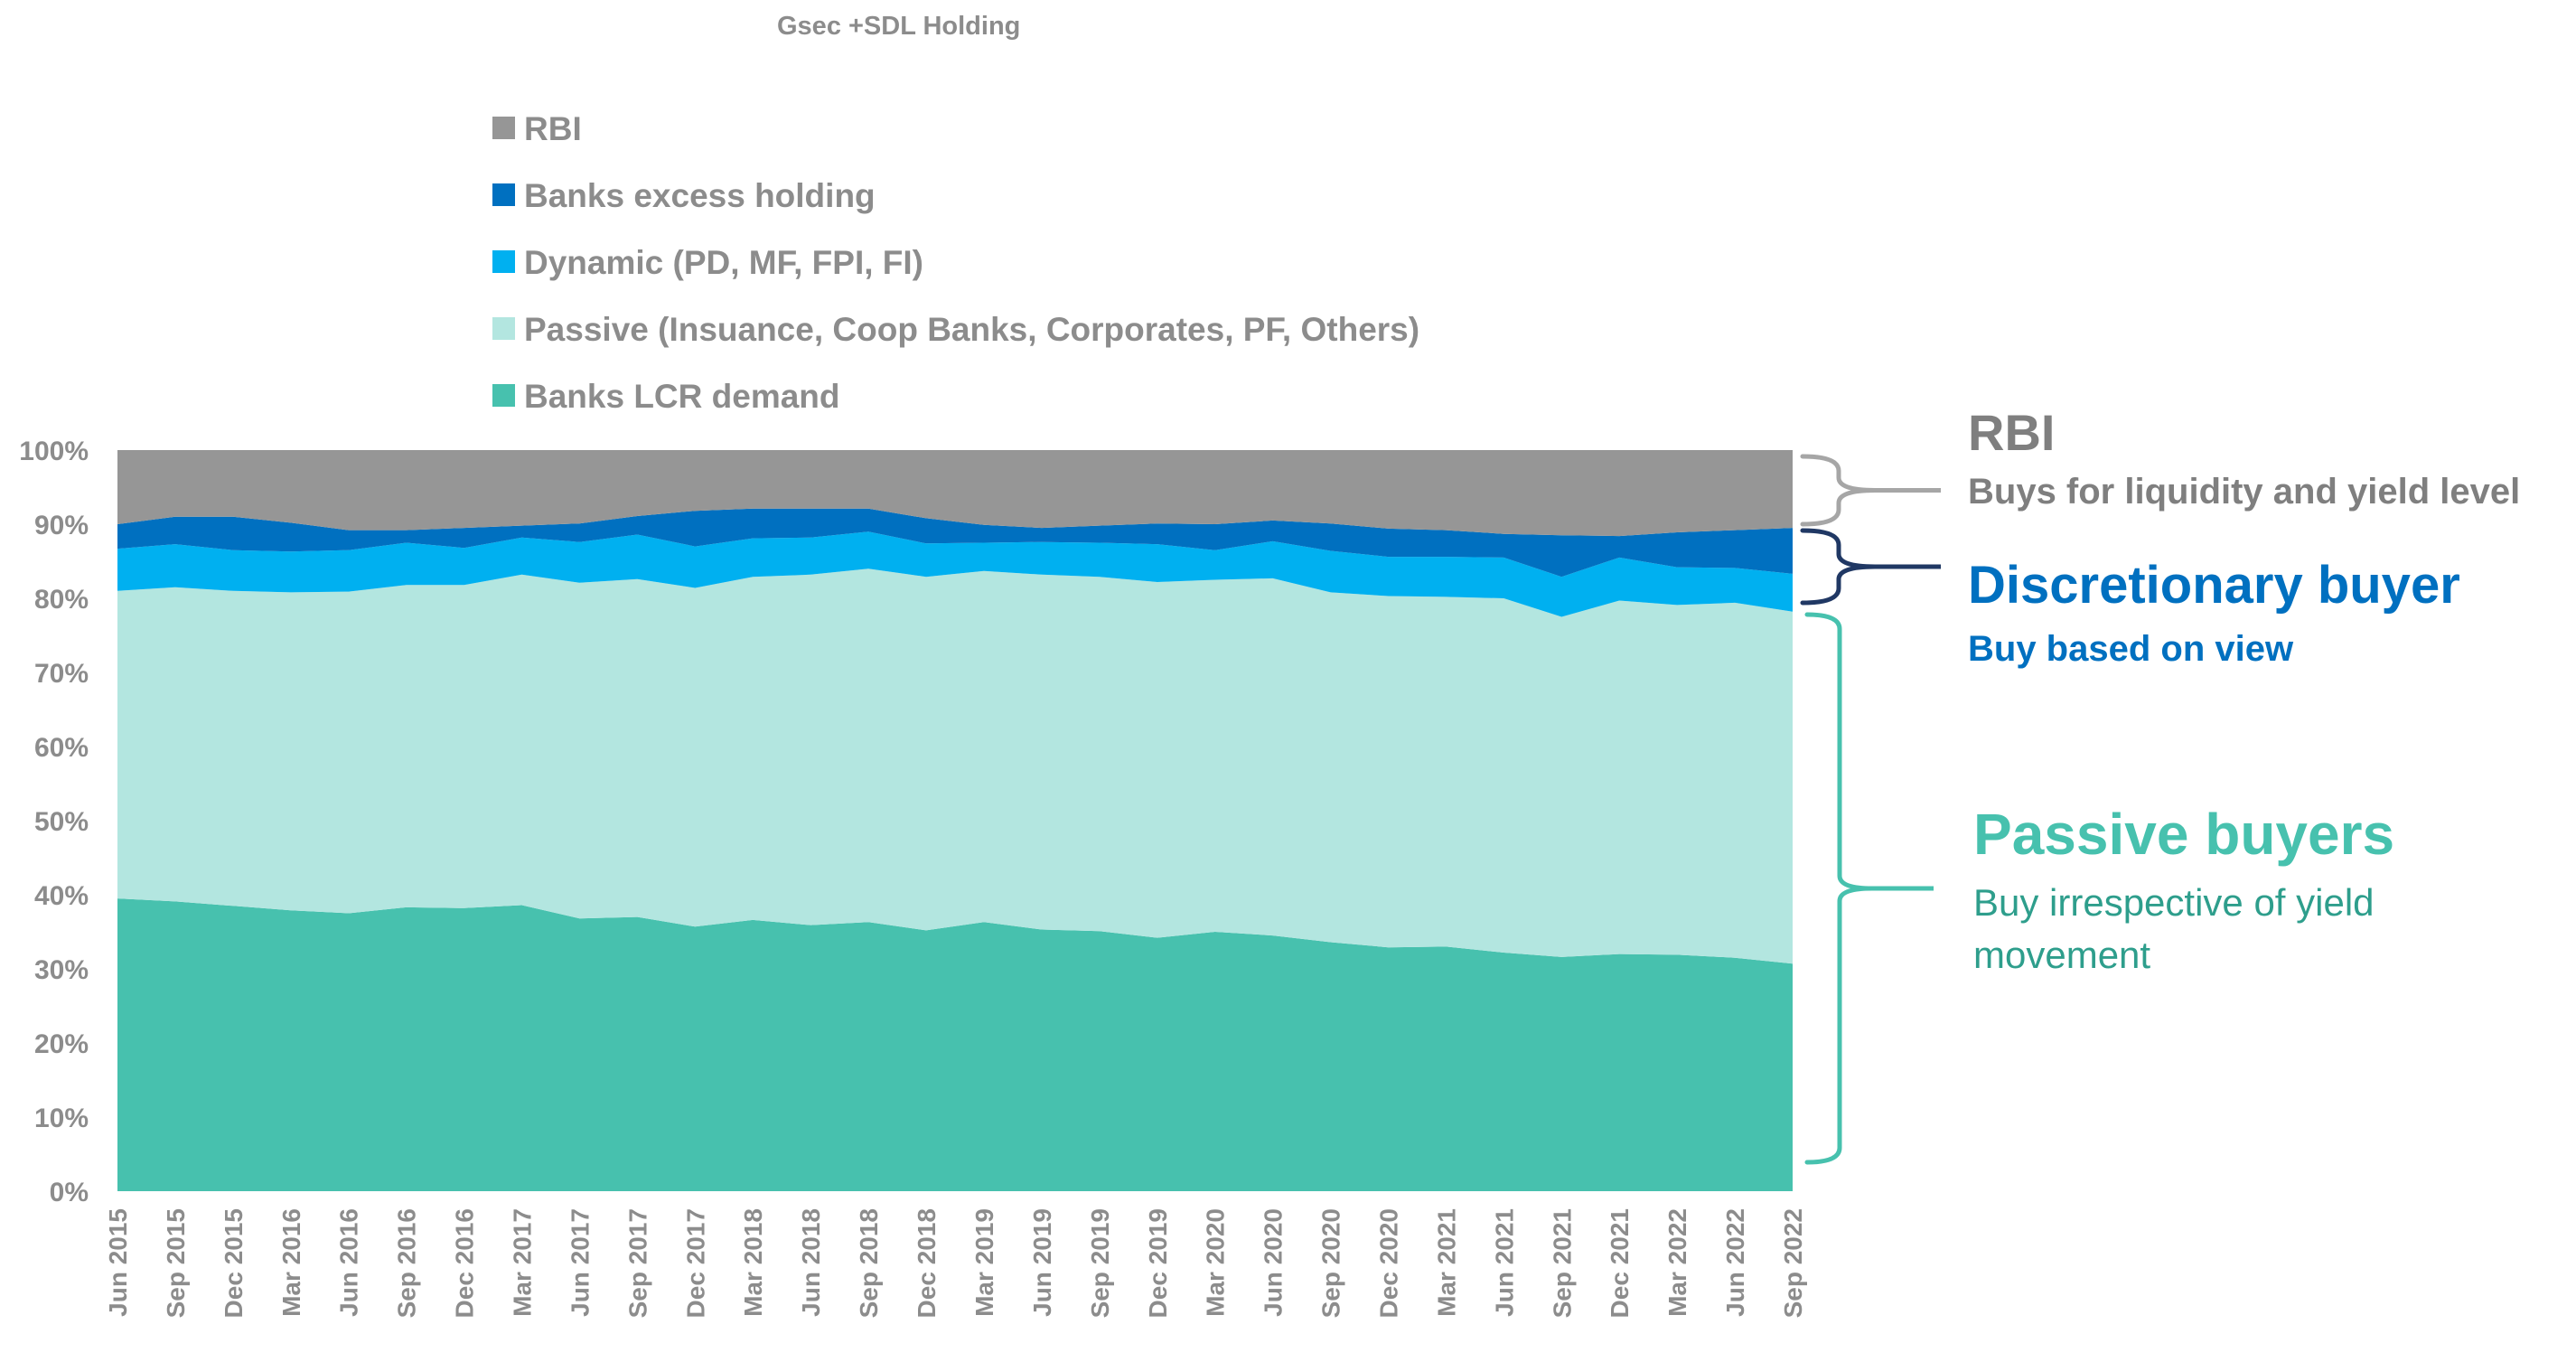 This screenshot has width=2576, height=1362. What do you see at coordinates (234, 1263) in the screenshot?
I see `x-tick-label: Dec 2015` at bounding box center [234, 1263].